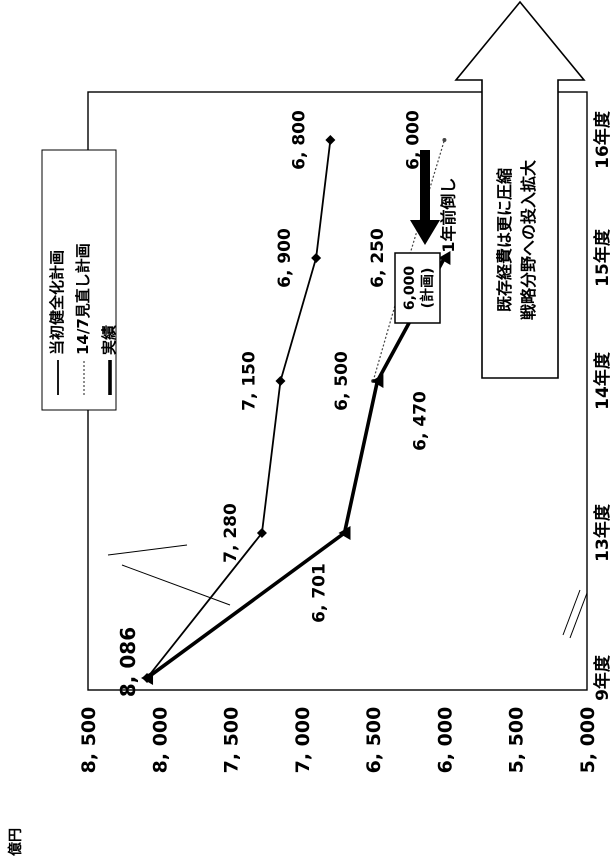 This screenshot has width=613, height=867. Describe the element at coordinates (413, 140) in the screenshot. I see `data-label: 6, 000` at that location.